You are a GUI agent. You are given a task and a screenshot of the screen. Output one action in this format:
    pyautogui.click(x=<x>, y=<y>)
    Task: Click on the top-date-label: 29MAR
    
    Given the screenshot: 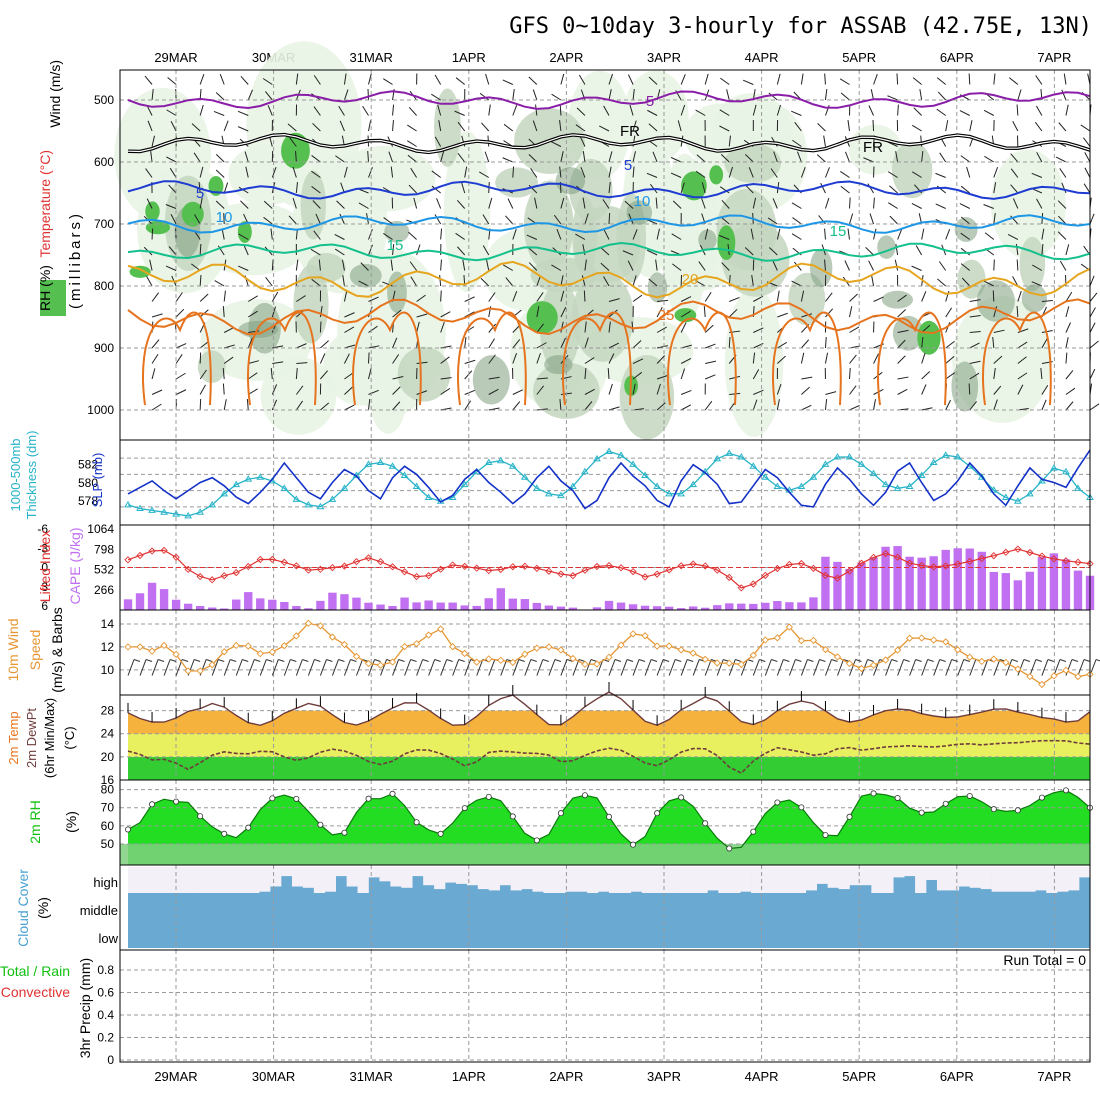 What is the action you would take?
    pyautogui.click(x=175, y=57)
    